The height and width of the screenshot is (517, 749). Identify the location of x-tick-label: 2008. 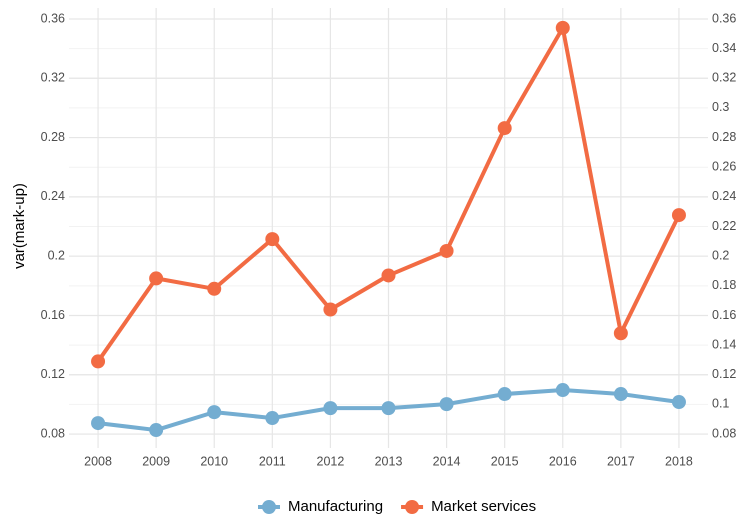
(98, 461).